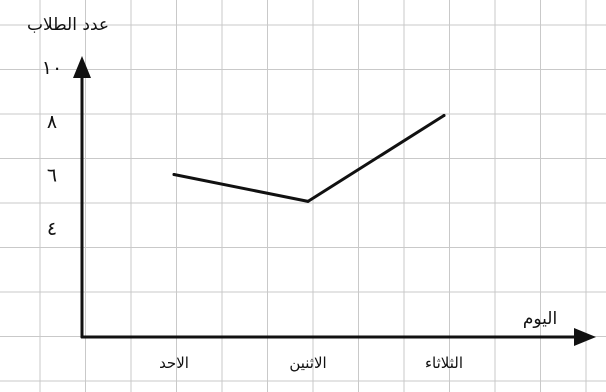  I want to click on x-category-label: الاحد, so click(174, 363).